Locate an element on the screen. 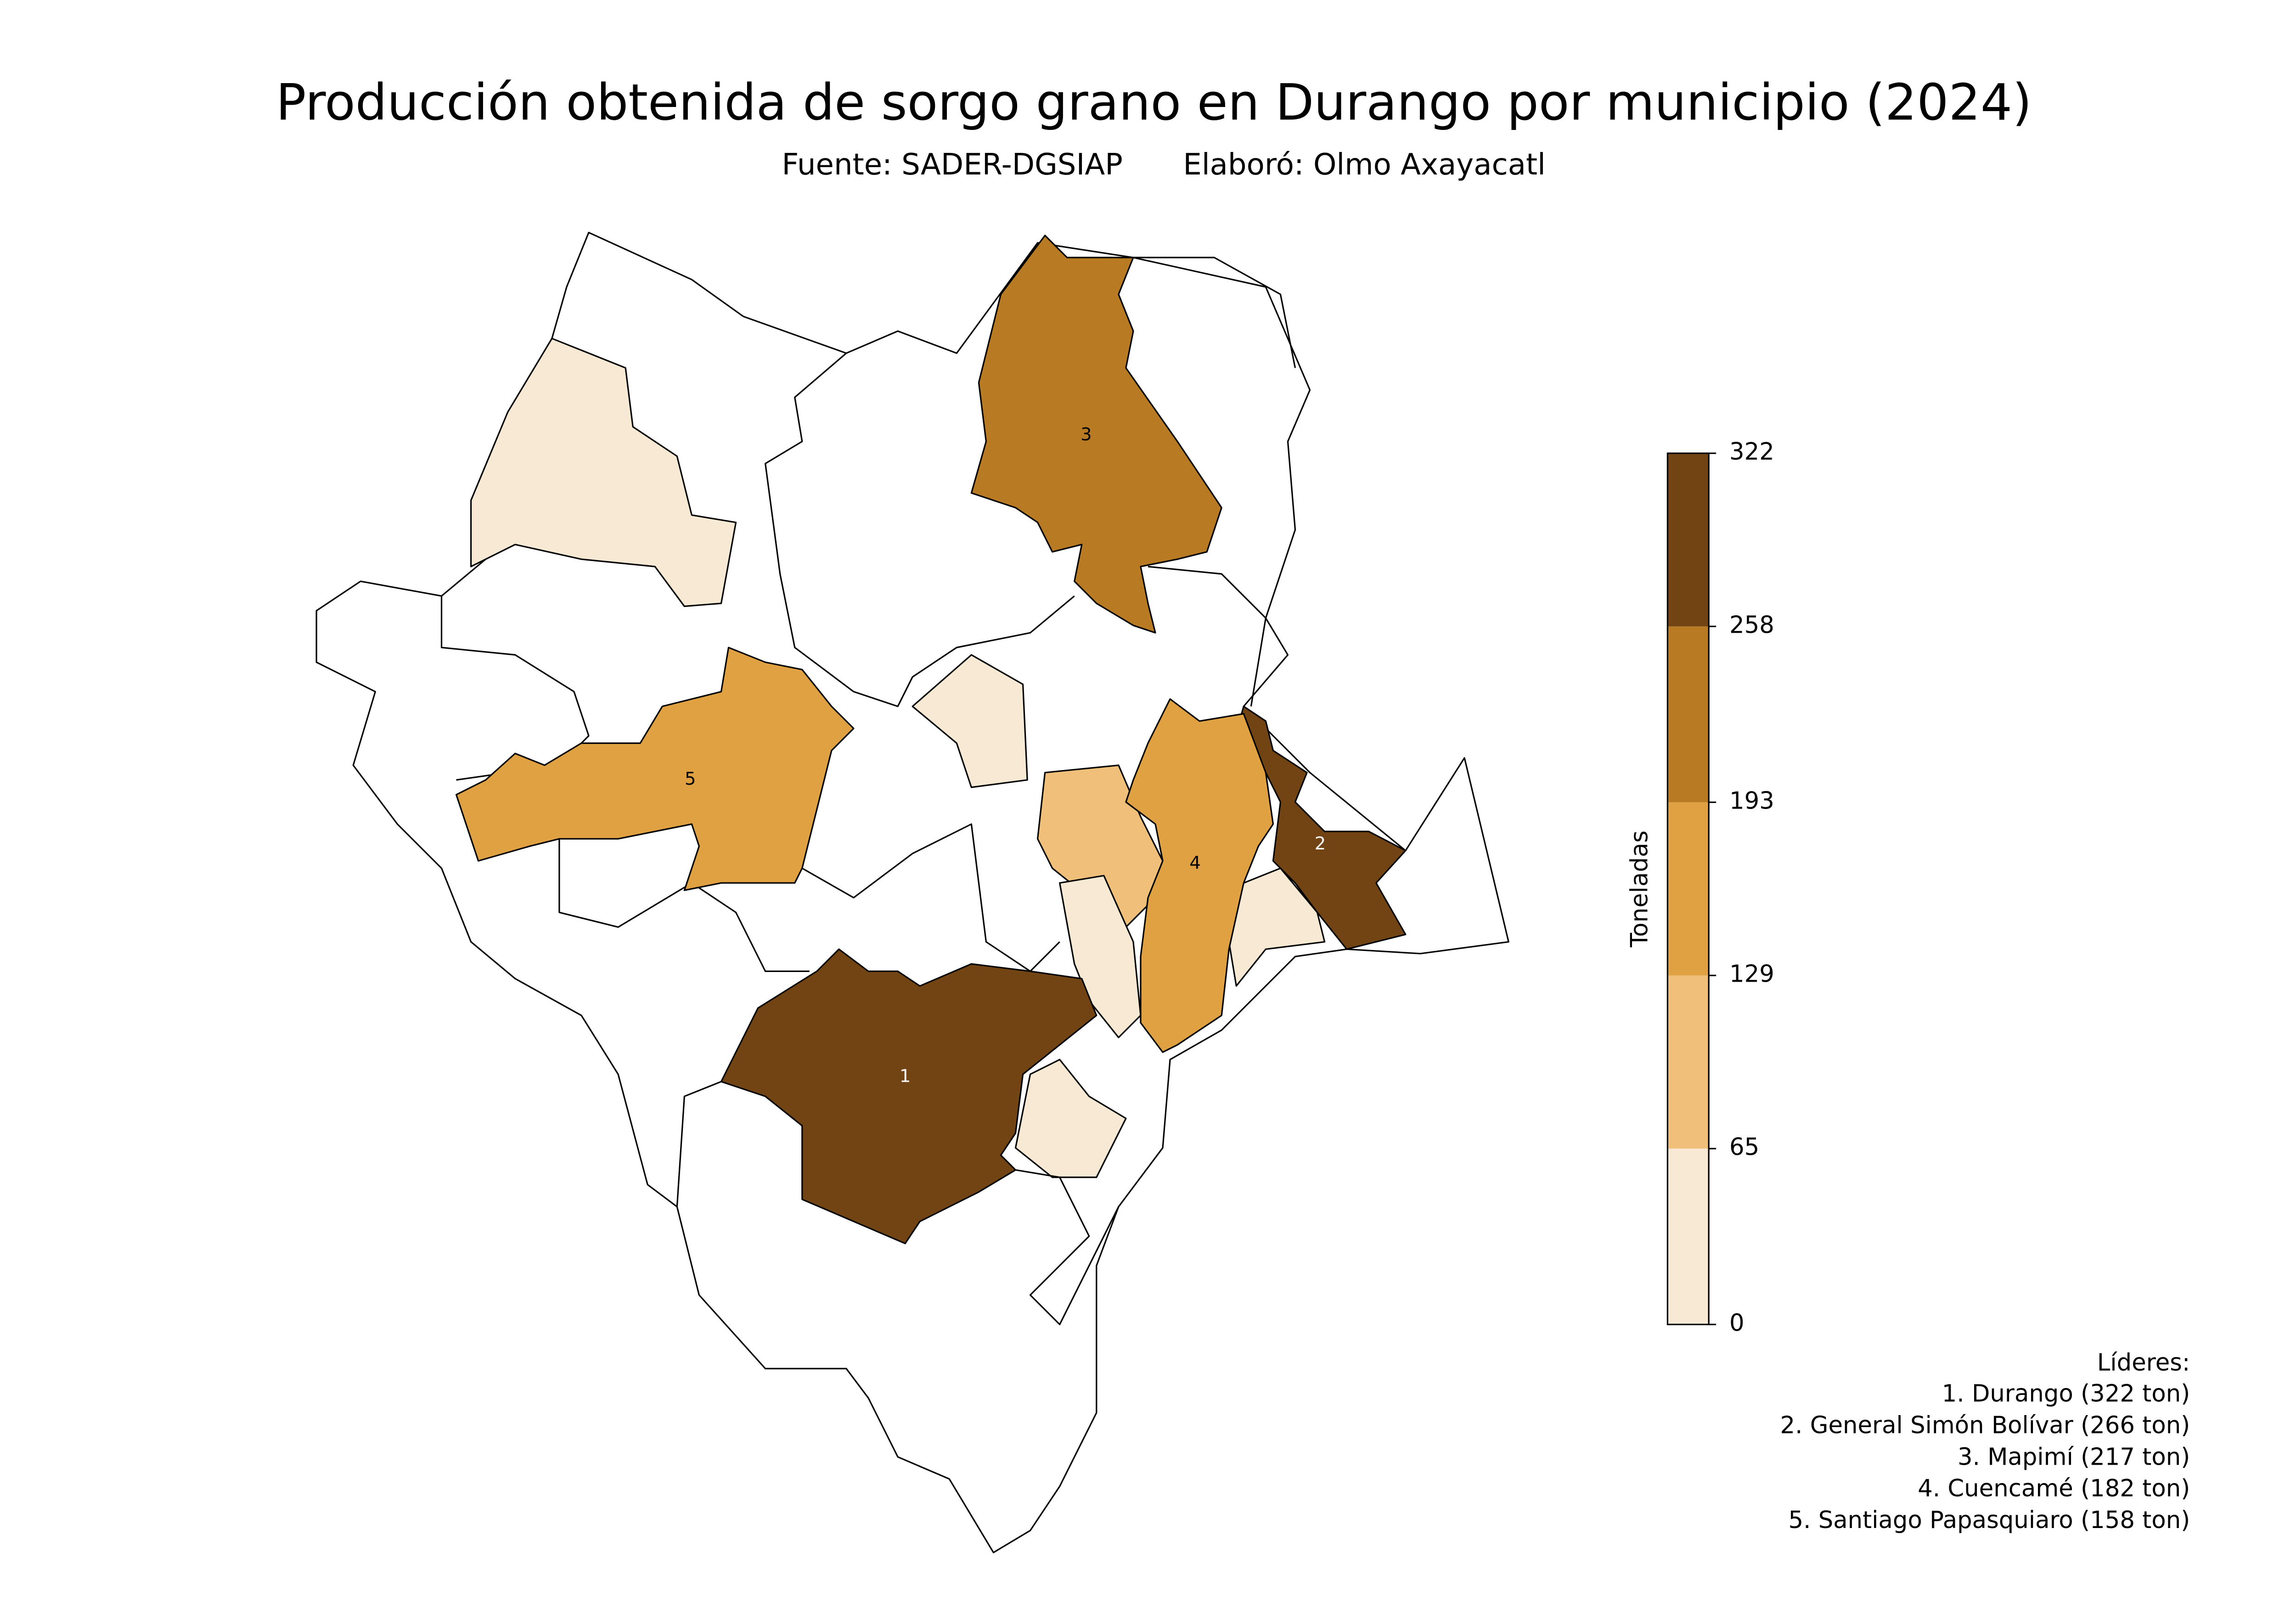  map-rank-label: 5 is located at coordinates (690, 779).